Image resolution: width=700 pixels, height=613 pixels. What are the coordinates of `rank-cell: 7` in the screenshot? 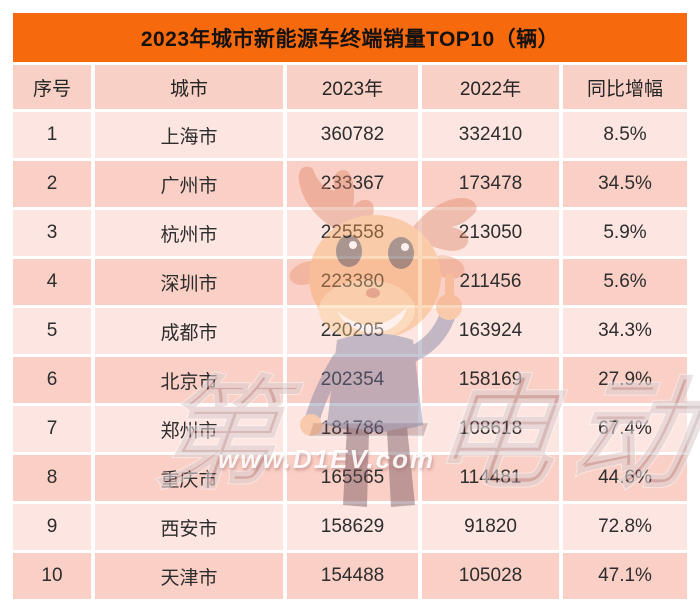 It's located at (52, 429).